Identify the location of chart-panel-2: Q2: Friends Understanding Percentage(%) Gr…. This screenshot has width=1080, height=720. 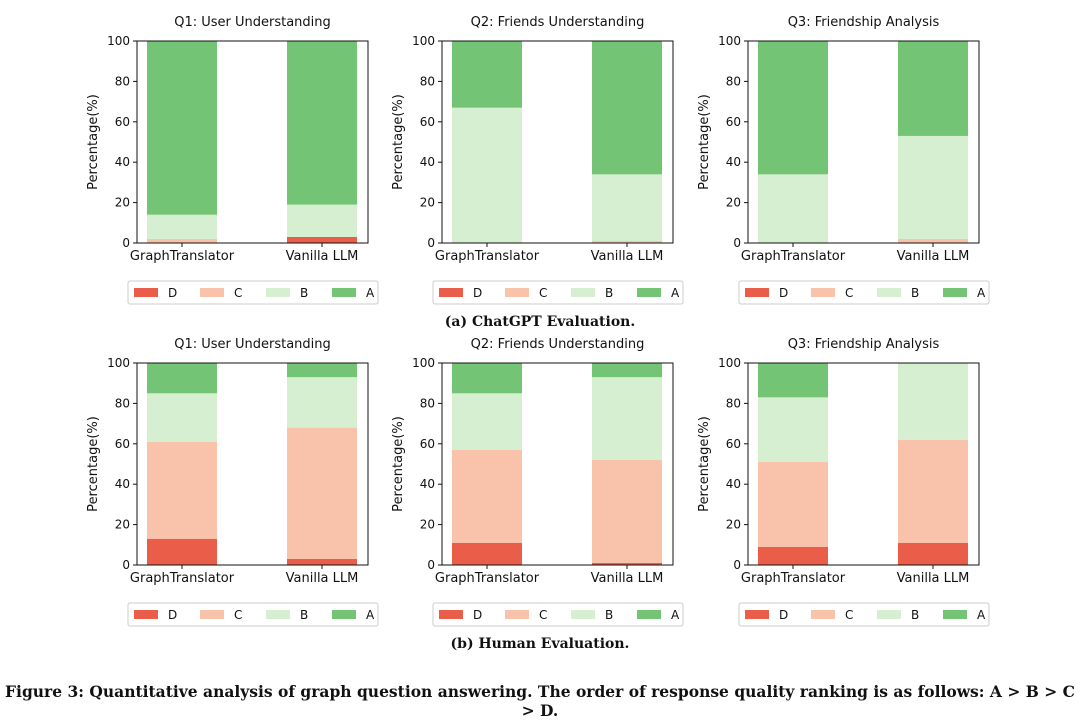
(537, 160).